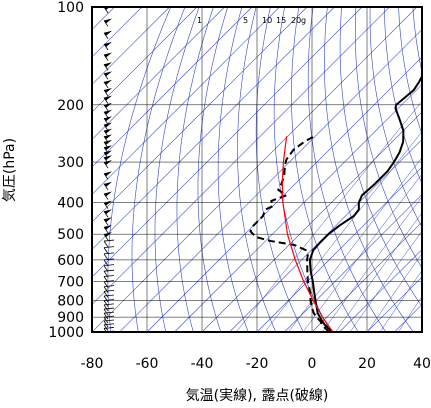 This screenshot has width=431, height=408. Describe the element at coordinates (70, 235) in the screenshot. I see `y-tick-label: 500` at that location.